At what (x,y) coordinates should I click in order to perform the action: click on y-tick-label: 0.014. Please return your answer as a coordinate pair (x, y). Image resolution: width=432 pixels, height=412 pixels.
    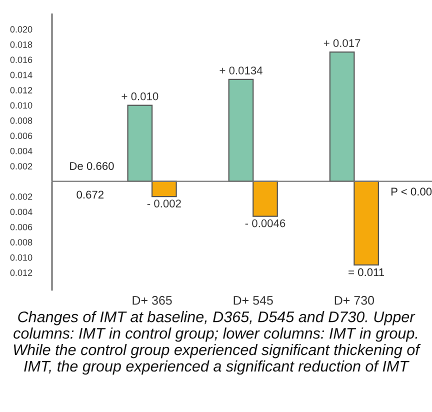
    Looking at the image, I should click on (21, 75).